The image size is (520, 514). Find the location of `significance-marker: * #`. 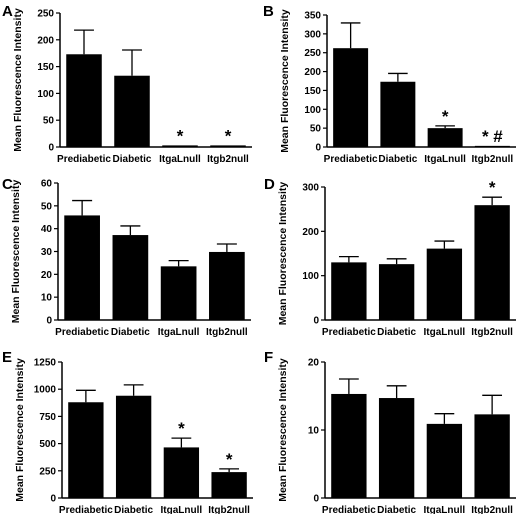

significance-marker: * # is located at coordinates (492, 136).